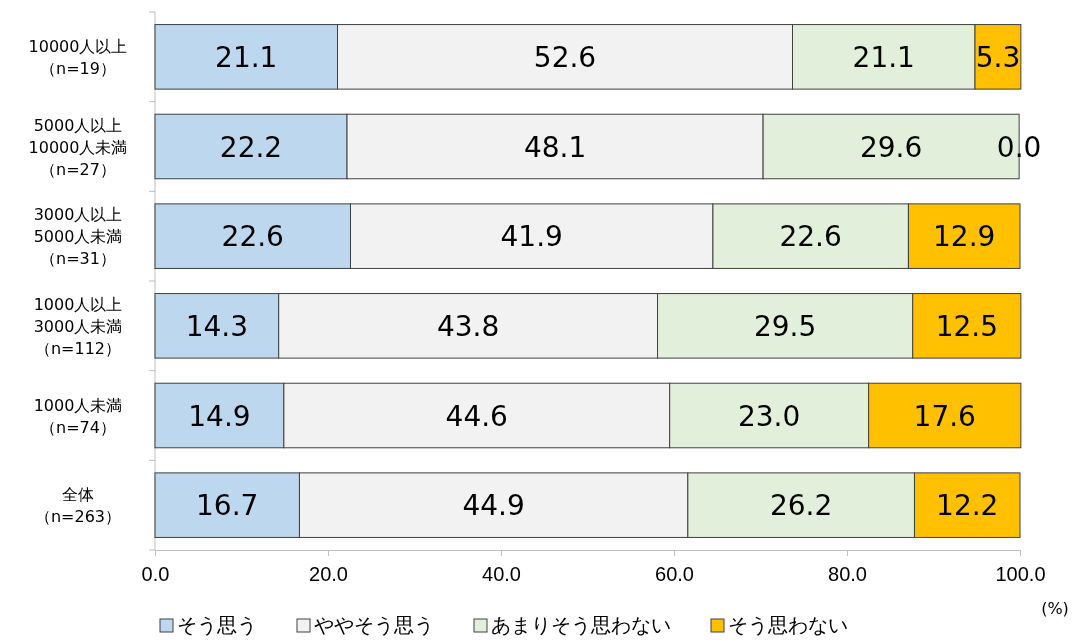  What do you see at coordinates (493, 506) in the screenshot?
I see `data-label: 44.9` at bounding box center [493, 506].